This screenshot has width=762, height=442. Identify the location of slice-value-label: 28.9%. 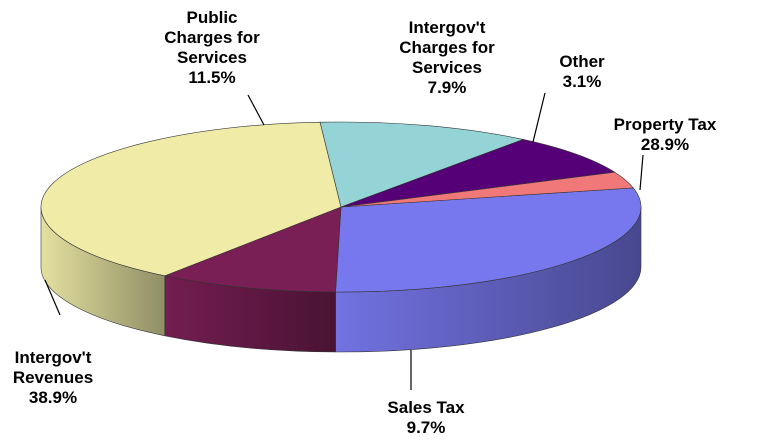
(665, 145).